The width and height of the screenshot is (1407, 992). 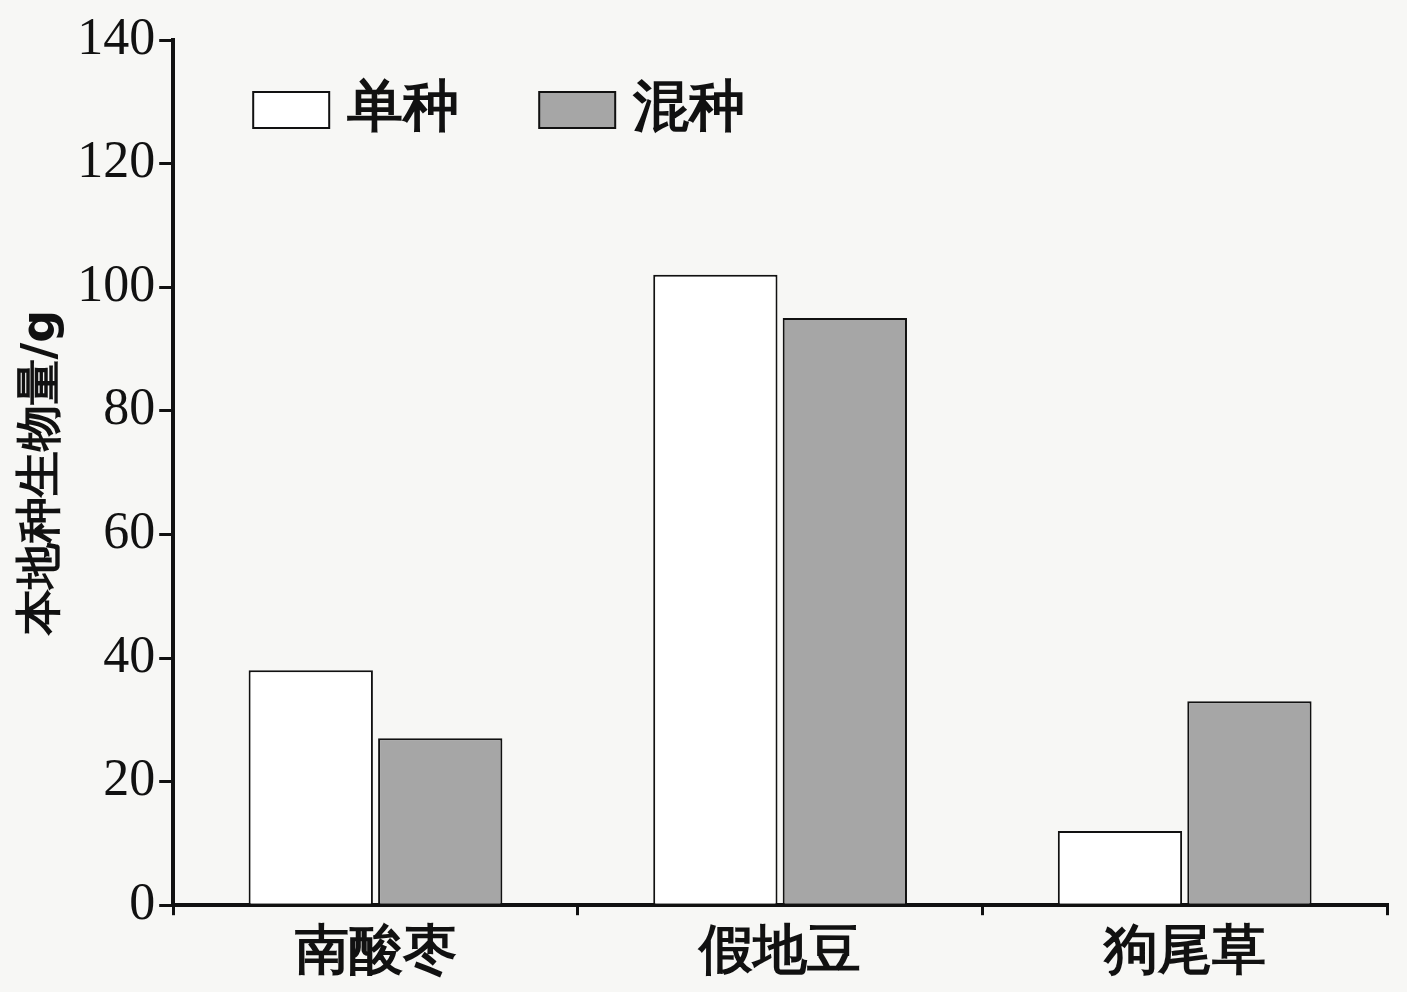 What do you see at coordinates (375, 949) in the screenshot?
I see `x-tick-label: 南酸枣` at bounding box center [375, 949].